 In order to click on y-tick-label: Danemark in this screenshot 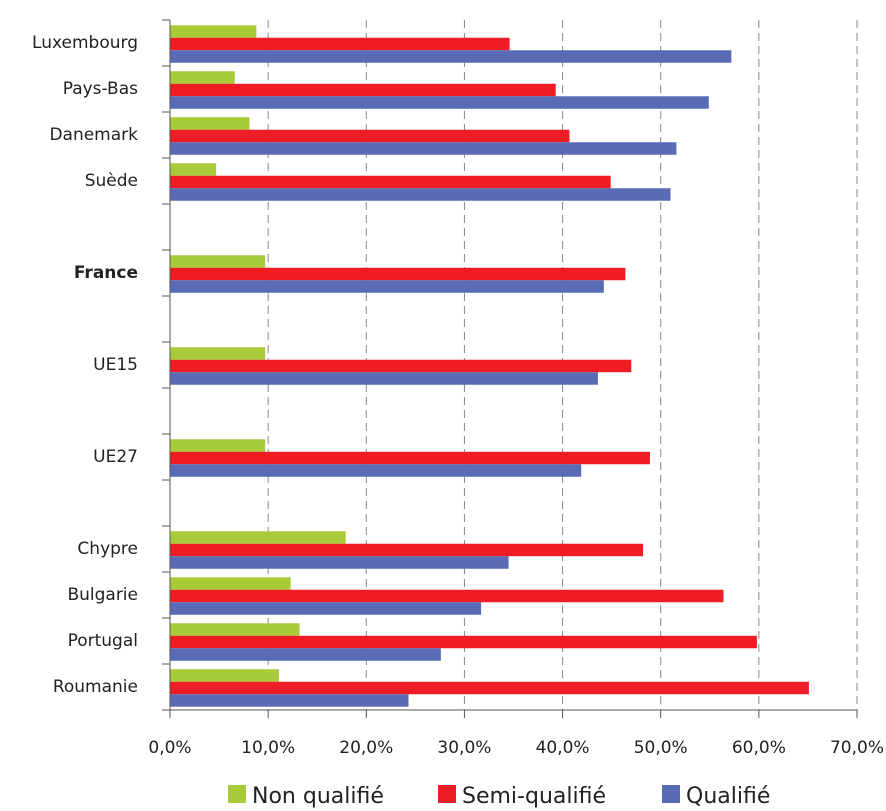, I will do `click(93, 135)`.